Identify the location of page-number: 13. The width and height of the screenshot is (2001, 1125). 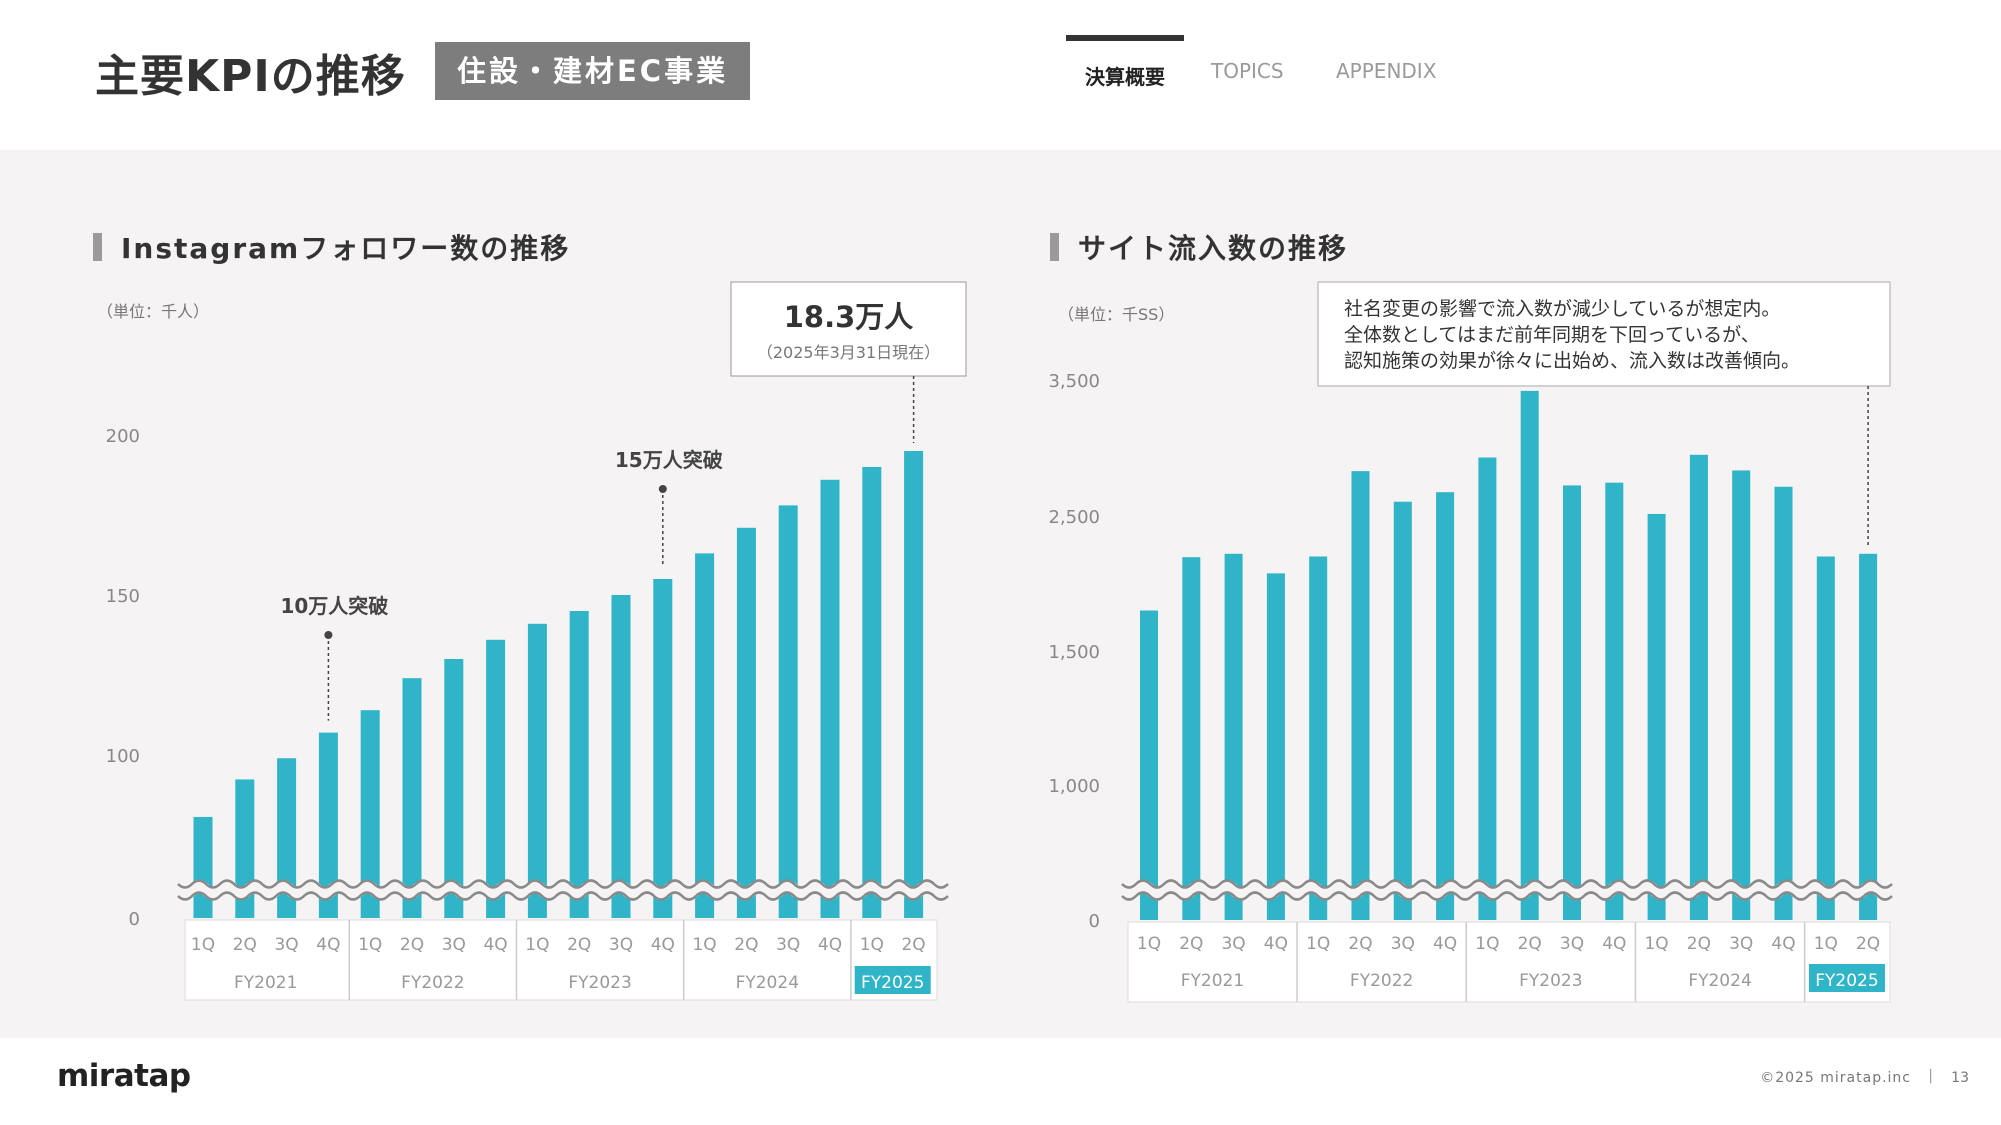
(1960, 1078).